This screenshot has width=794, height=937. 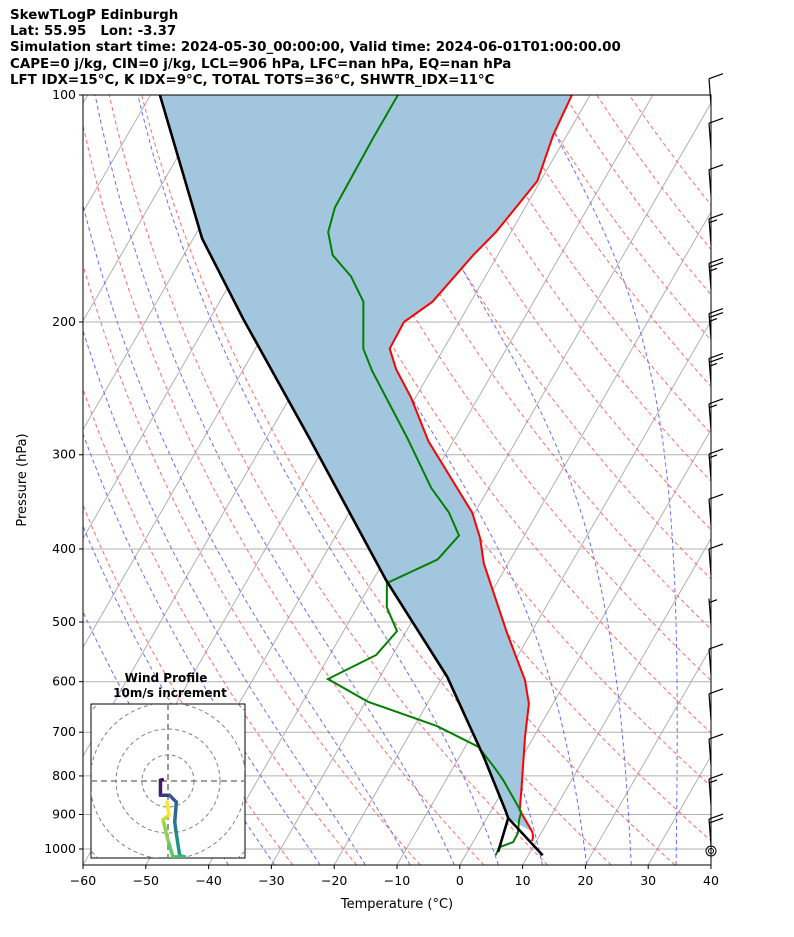 I want to click on y-axis-label: Pressure (hPa), so click(x=22, y=479).